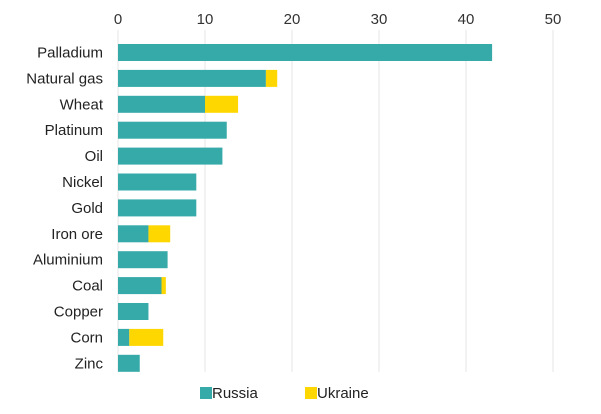  What do you see at coordinates (235, 393) in the screenshot?
I see `legend-label: Russia` at bounding box center [235, 393].